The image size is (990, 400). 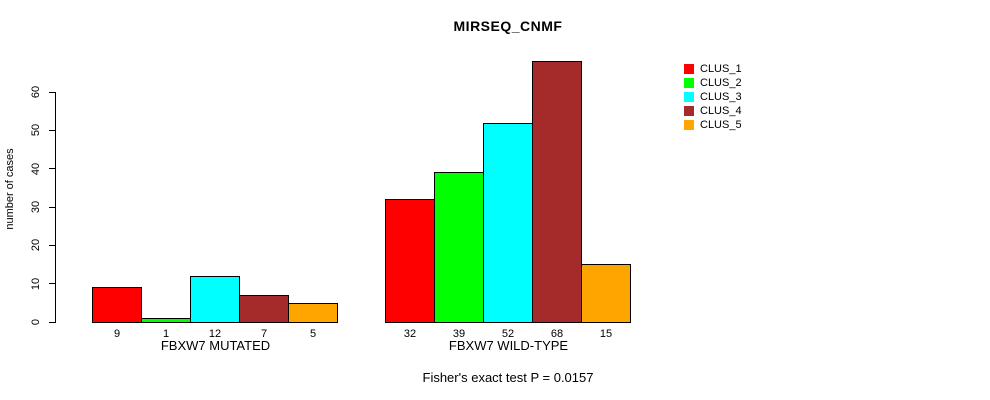 I want to click on bar-value-label: 68, so click(x=557, y=334).